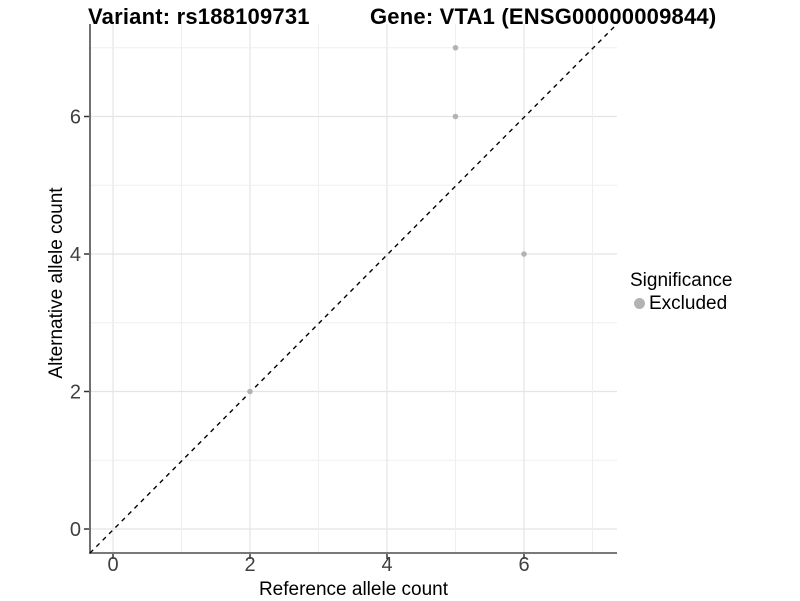 This screenshot has width=800, height=601. What do you see at coordinates (386, 565) in the screenshot?
I see `x-tick-label: 4` at bounding box center [386, 565].